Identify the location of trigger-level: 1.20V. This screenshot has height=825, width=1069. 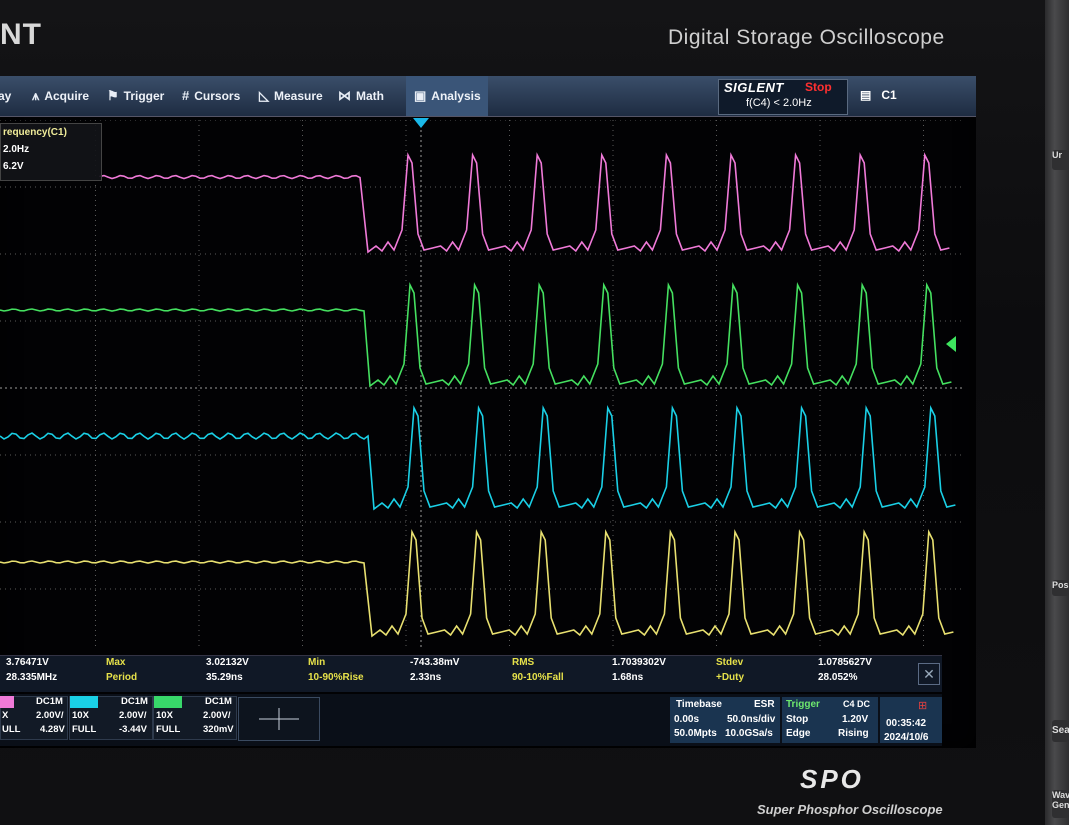
(855, 719).